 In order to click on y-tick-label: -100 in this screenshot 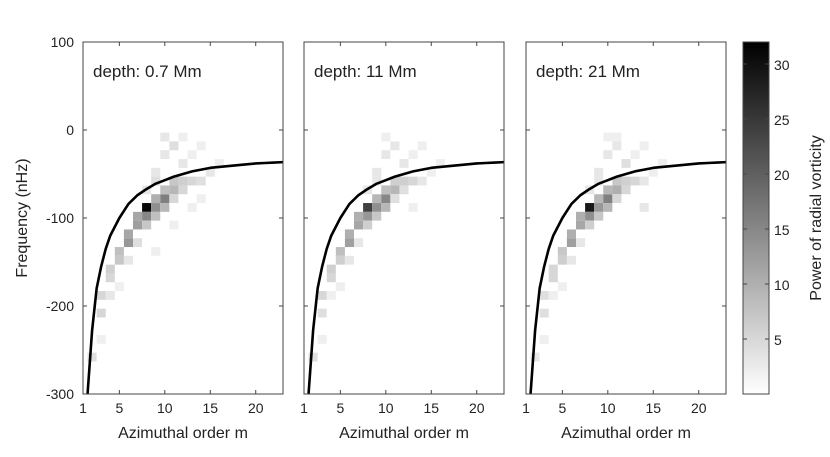, I will do `click(60, 218)`.